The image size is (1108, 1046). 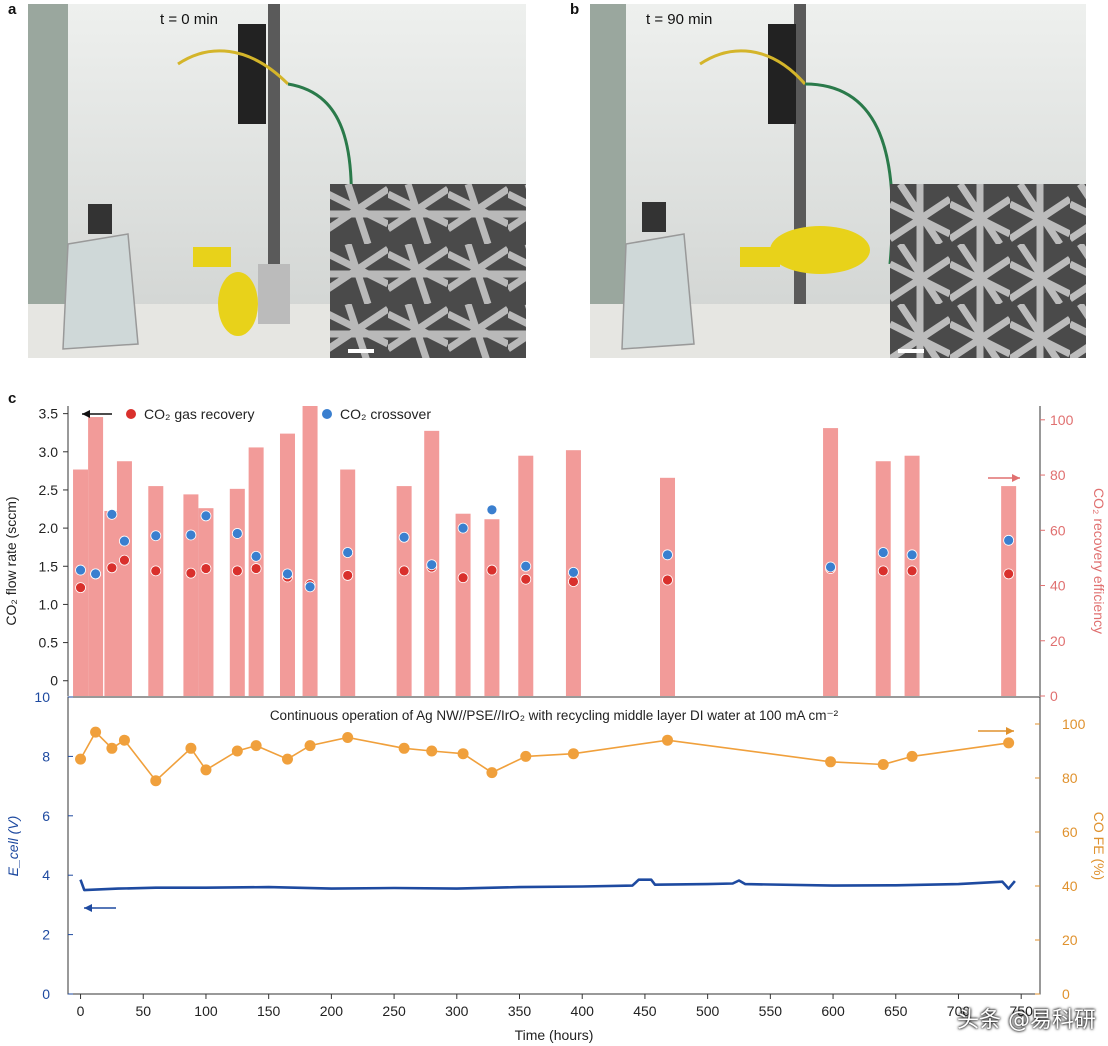 I want to click on x-tick-label-8: 400, so click(x=583, y=1011).